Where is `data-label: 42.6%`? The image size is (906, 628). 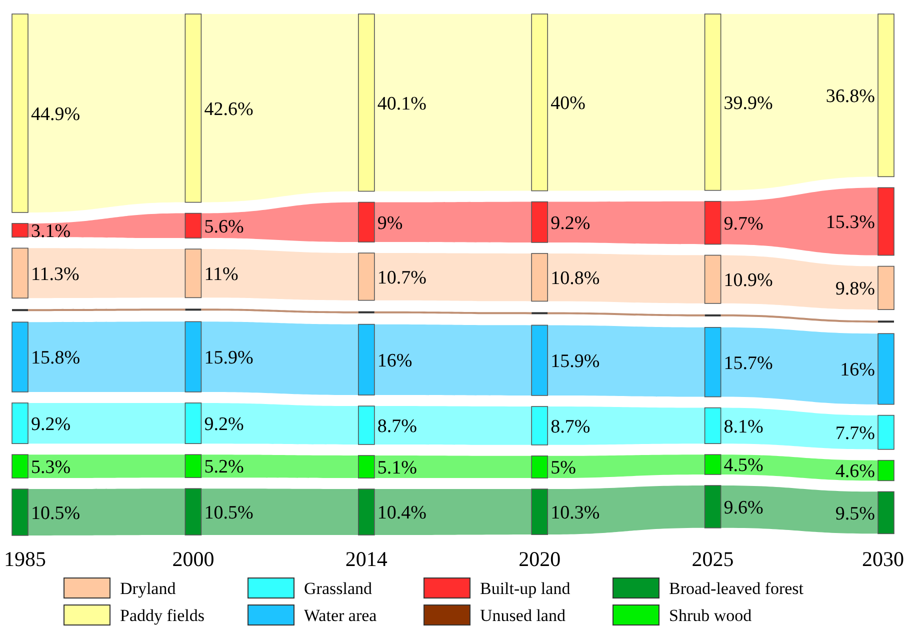 data-label: 42.6% is located at coordinates (229, 109).